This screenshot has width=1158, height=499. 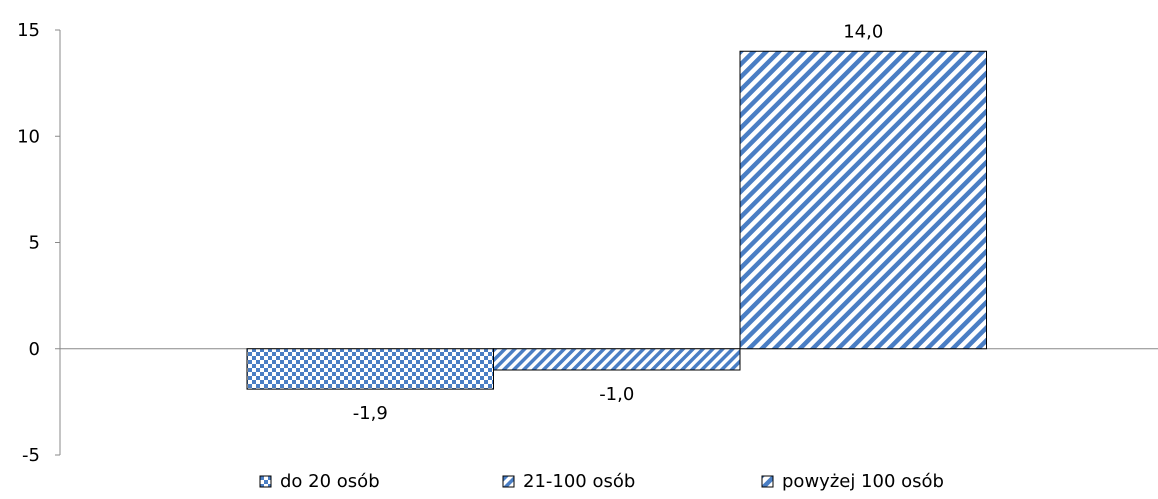 What do you see at coordinates (34, 349) in the screenshot?
I see `y-tick-label: 0` at bounding box center [34, 349].